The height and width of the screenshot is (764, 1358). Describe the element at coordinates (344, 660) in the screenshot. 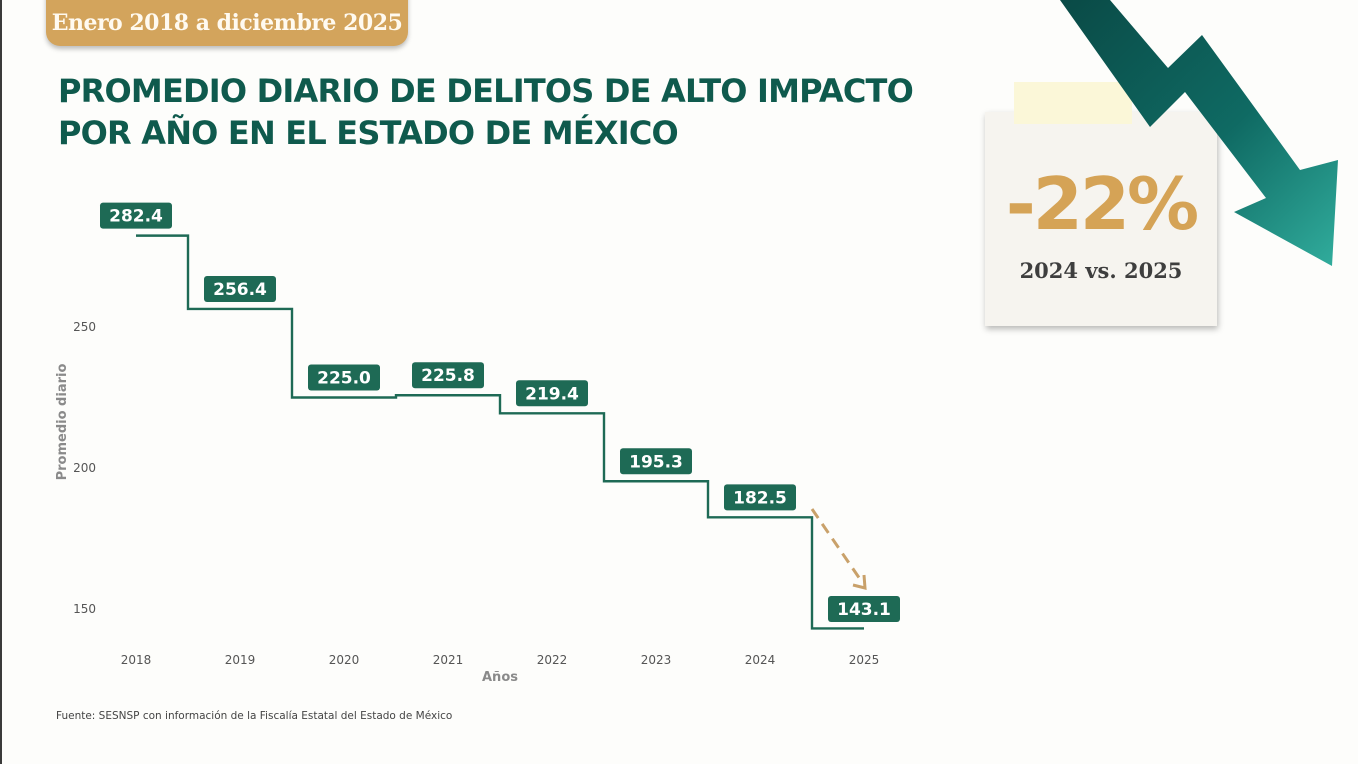

I see `x-tick-label: 2020` at that location.